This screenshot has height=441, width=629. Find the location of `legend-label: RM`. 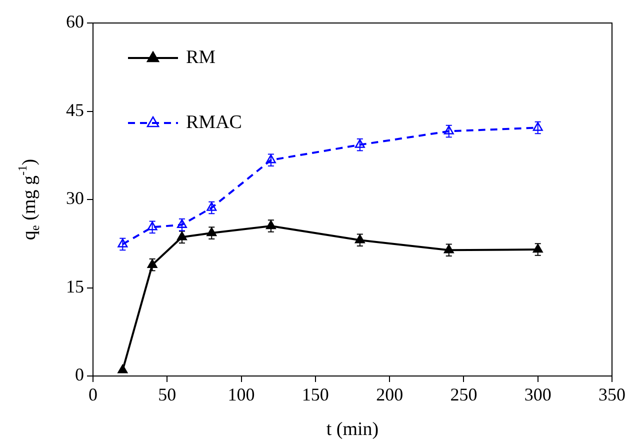

legend-label: RM is located at coordinates (201, 57).